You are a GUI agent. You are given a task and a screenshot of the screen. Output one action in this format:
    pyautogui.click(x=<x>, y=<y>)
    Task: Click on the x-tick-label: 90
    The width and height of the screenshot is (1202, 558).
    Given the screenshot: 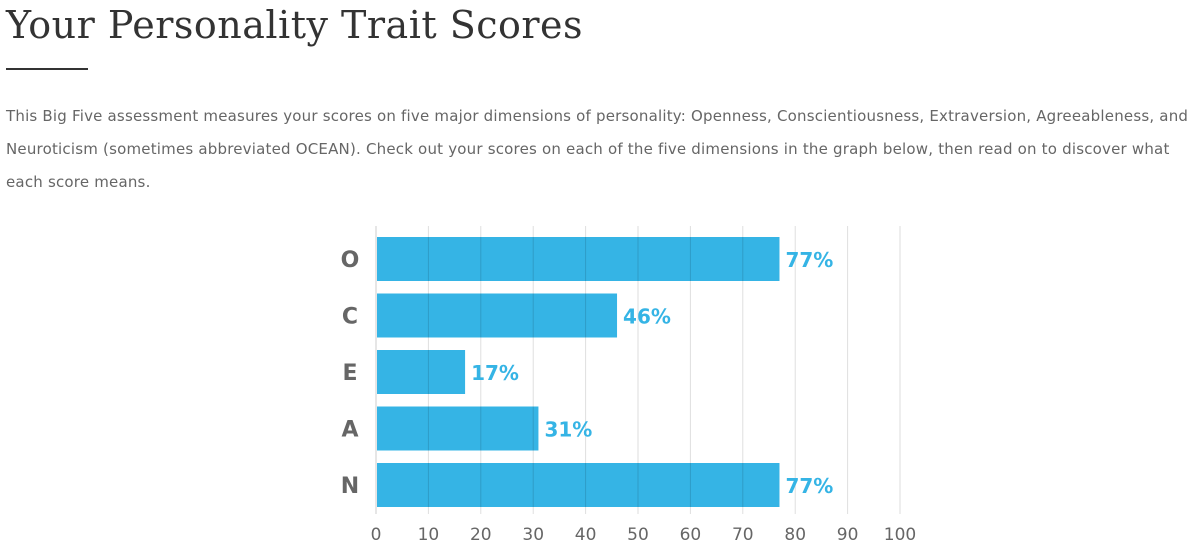 What is the action you would take?
    pyautogui.click(x=848, y=535)
    